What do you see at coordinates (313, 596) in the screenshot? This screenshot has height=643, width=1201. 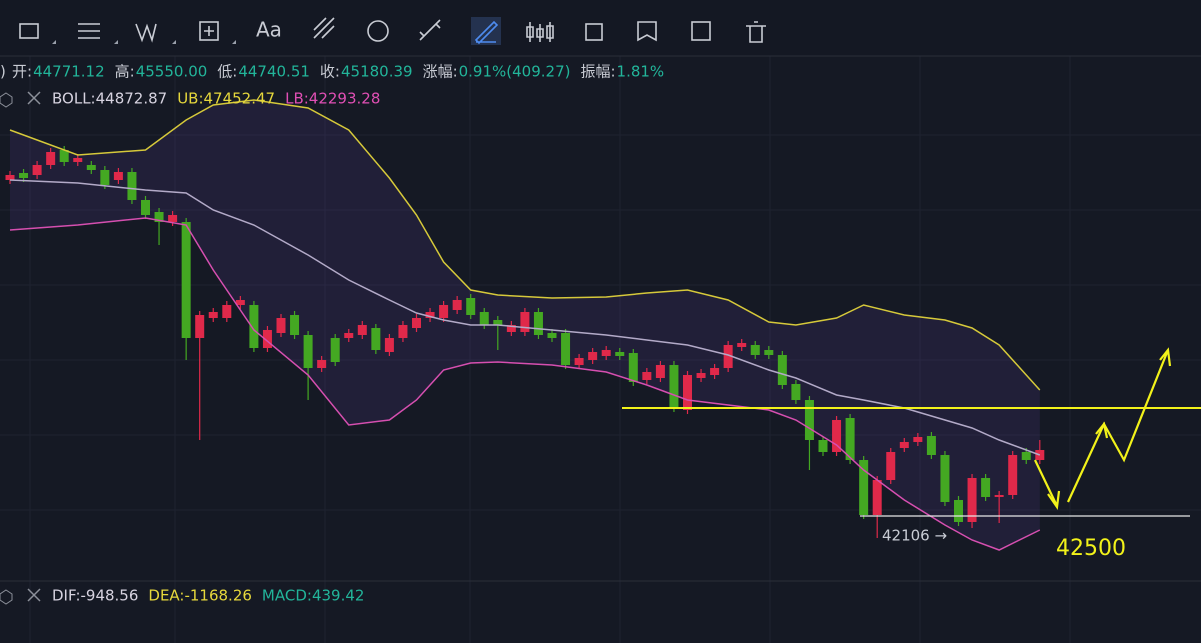 I see `legend-entry: MACD:439.42` at bounding box center [313, 596].